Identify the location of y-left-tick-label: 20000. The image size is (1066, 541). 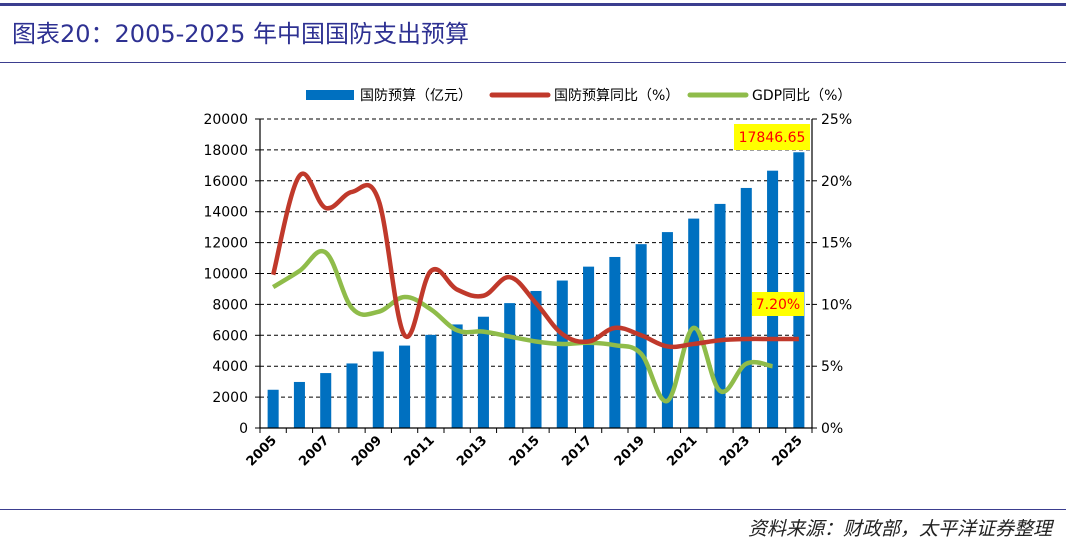
(225, 120).